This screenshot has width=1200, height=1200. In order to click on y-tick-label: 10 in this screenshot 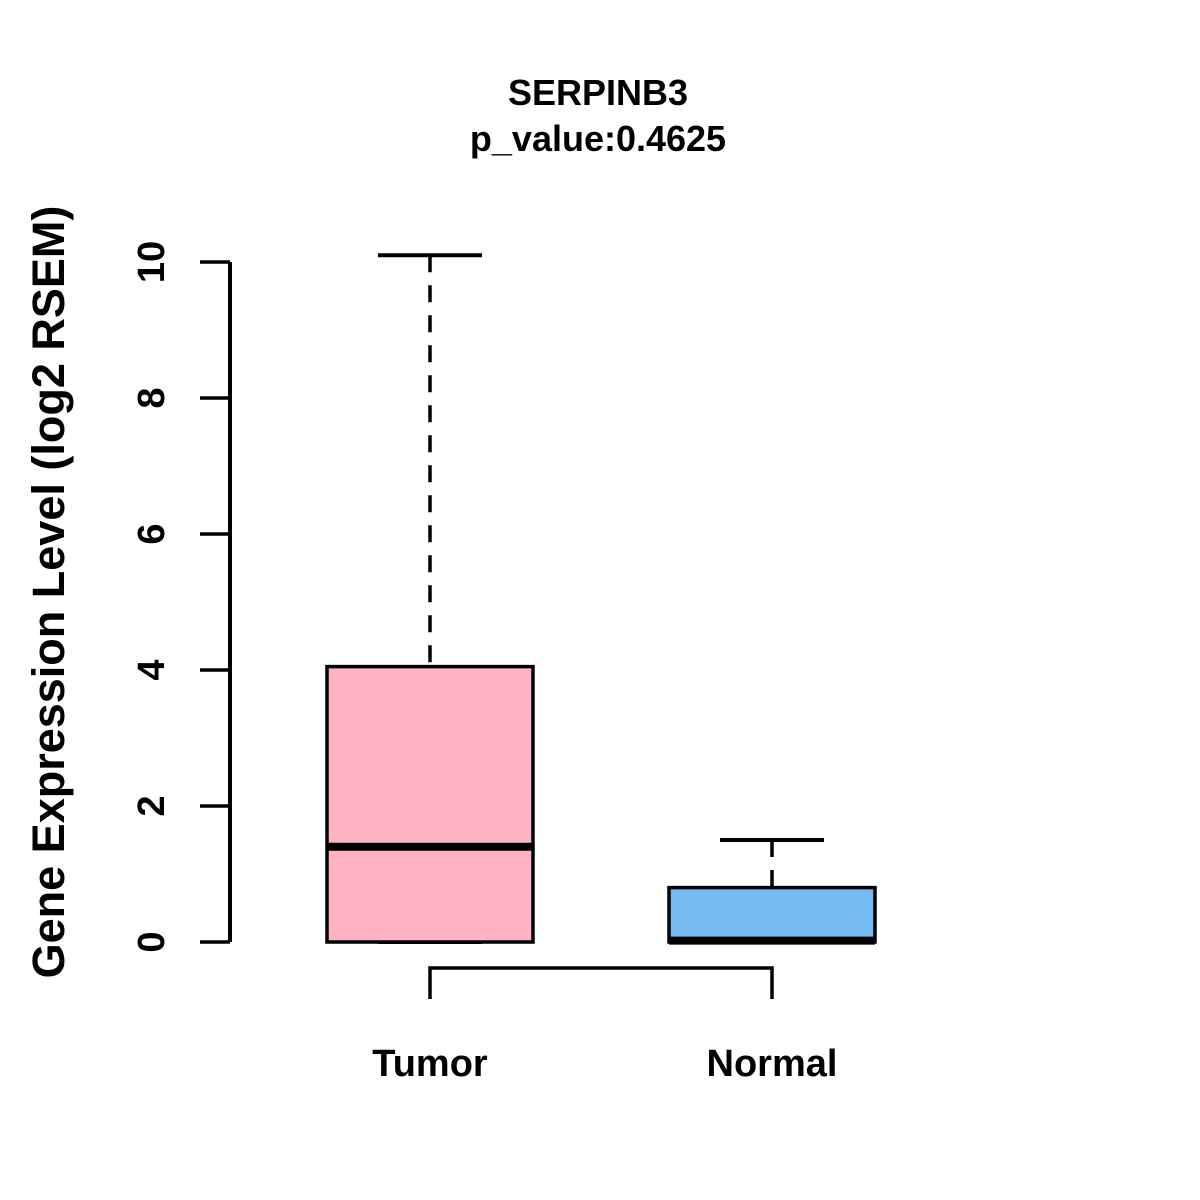, I will do `click(152, 262)`.